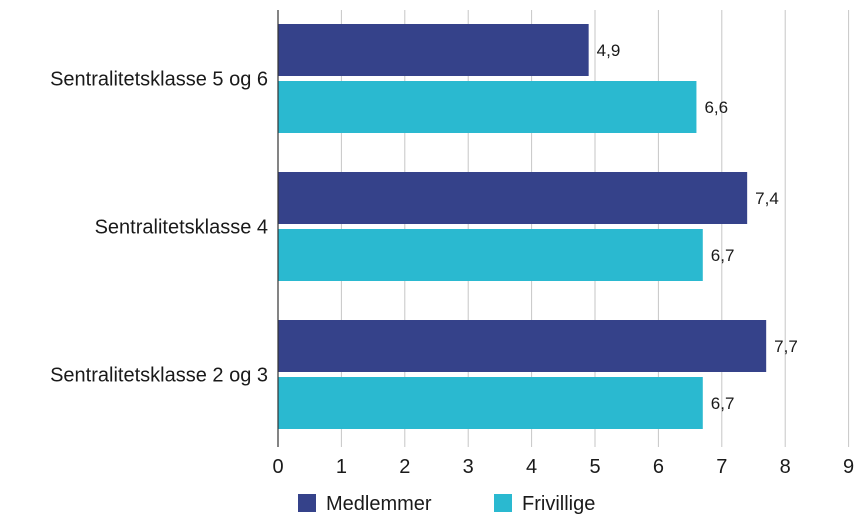 The image size is (857, 529). I want to click on data-label-medlemmer-2: 7,4, so click(767, 198).